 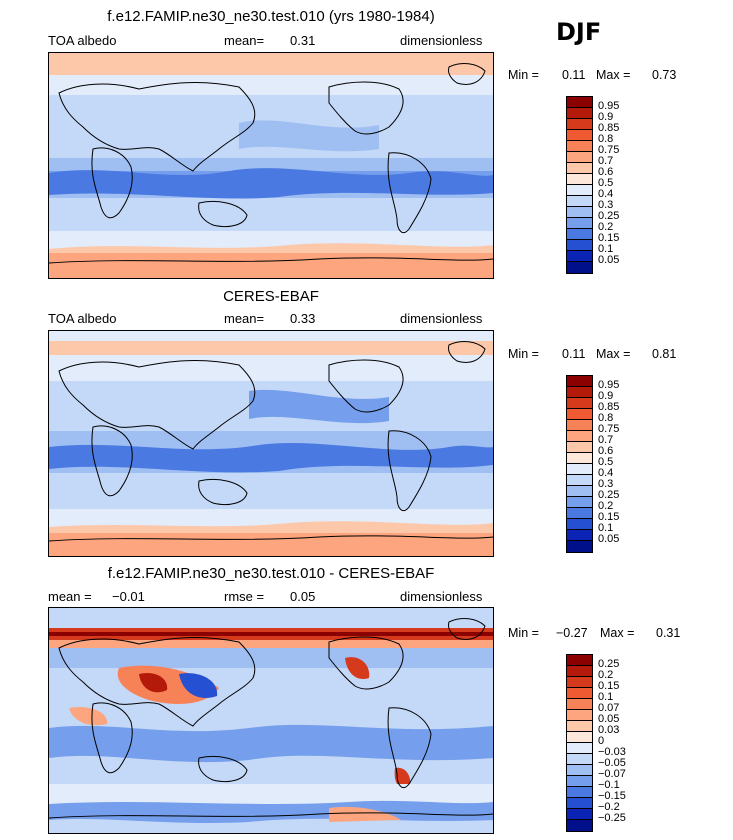 What do you see at coordinates (606, 194) in the screenshot?
I see `colorbar-label: 0.4` at bounding box center [606, 194].